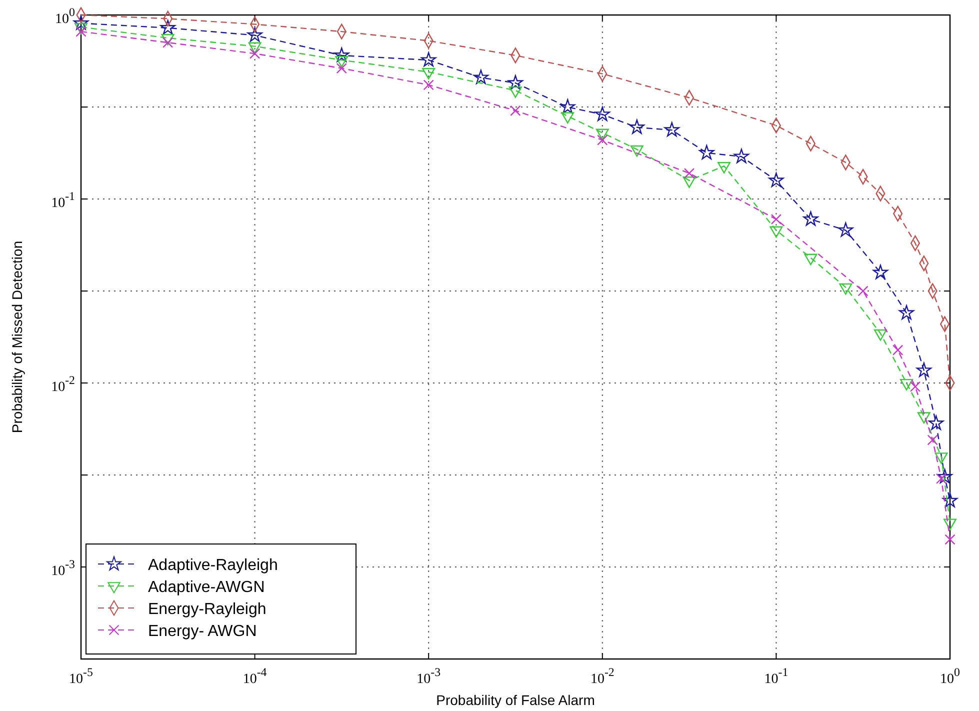 The width and height of the screenshot is (979, 711). I want to click on x-tick-label: 10$^{-4}$, so click(254, 676).